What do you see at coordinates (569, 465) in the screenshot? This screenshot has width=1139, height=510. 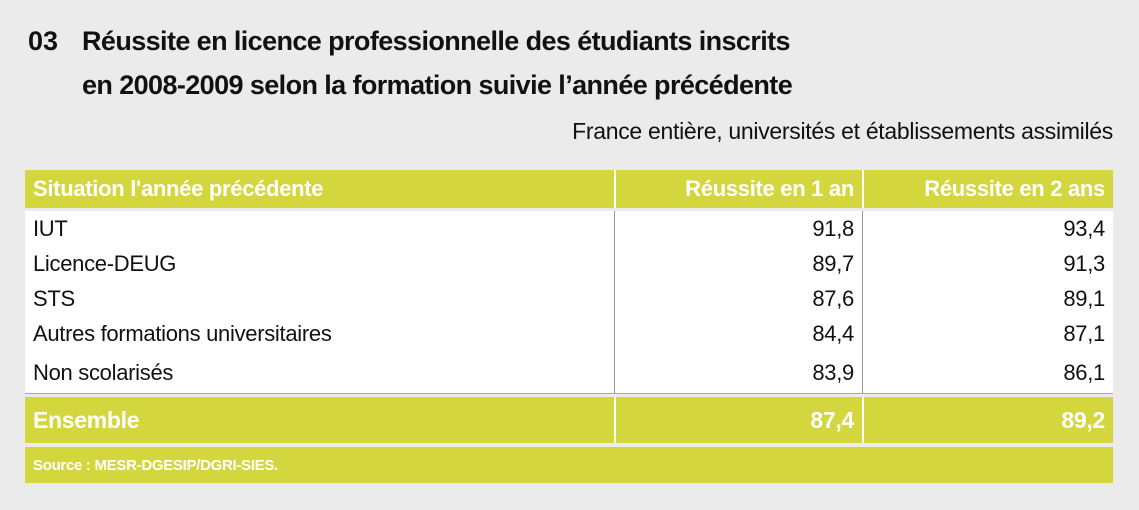 I see `source-row: Source : MESR-DGESIP/DGRI-SIES.` at bounding box center [569, 465].